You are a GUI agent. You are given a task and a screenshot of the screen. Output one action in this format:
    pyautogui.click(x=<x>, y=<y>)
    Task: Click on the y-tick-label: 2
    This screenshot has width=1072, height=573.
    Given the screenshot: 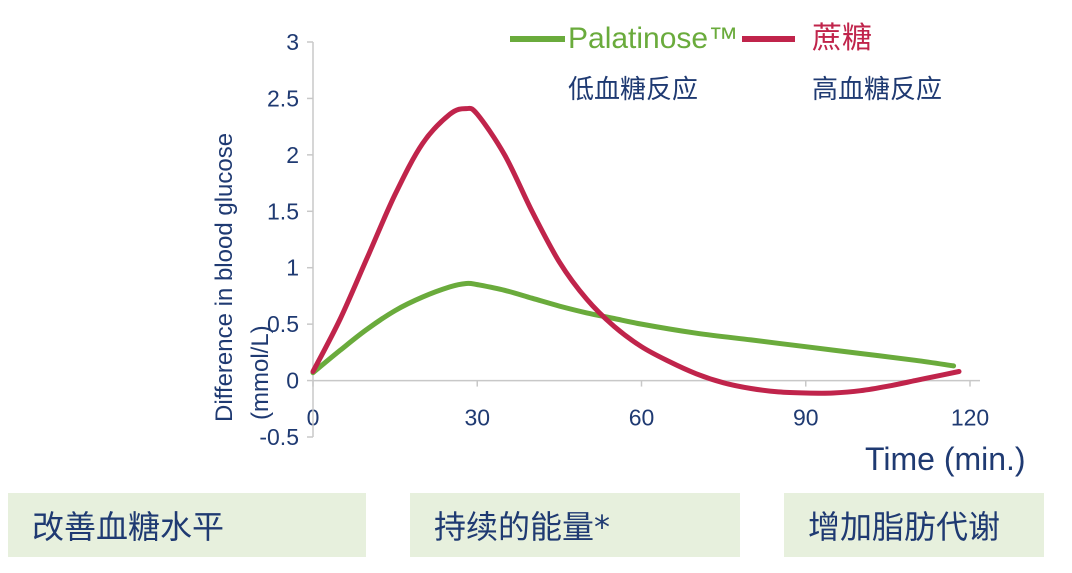 What is the action you would take?
    pyautogui.click(x=292, y=155)
    